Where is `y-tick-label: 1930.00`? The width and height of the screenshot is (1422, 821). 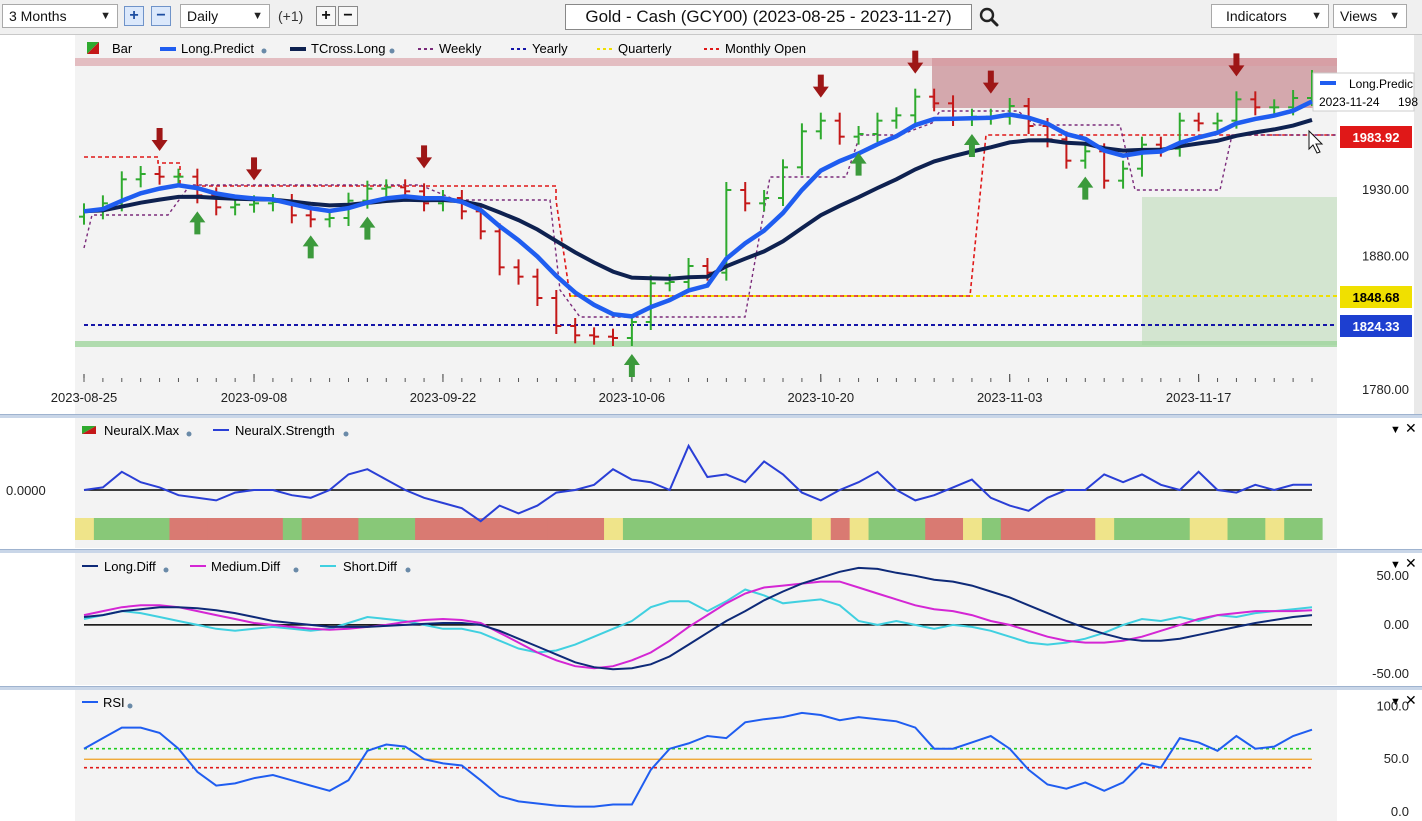 y-tick-label: 1930.00 is located at coordinates (1385, 189).